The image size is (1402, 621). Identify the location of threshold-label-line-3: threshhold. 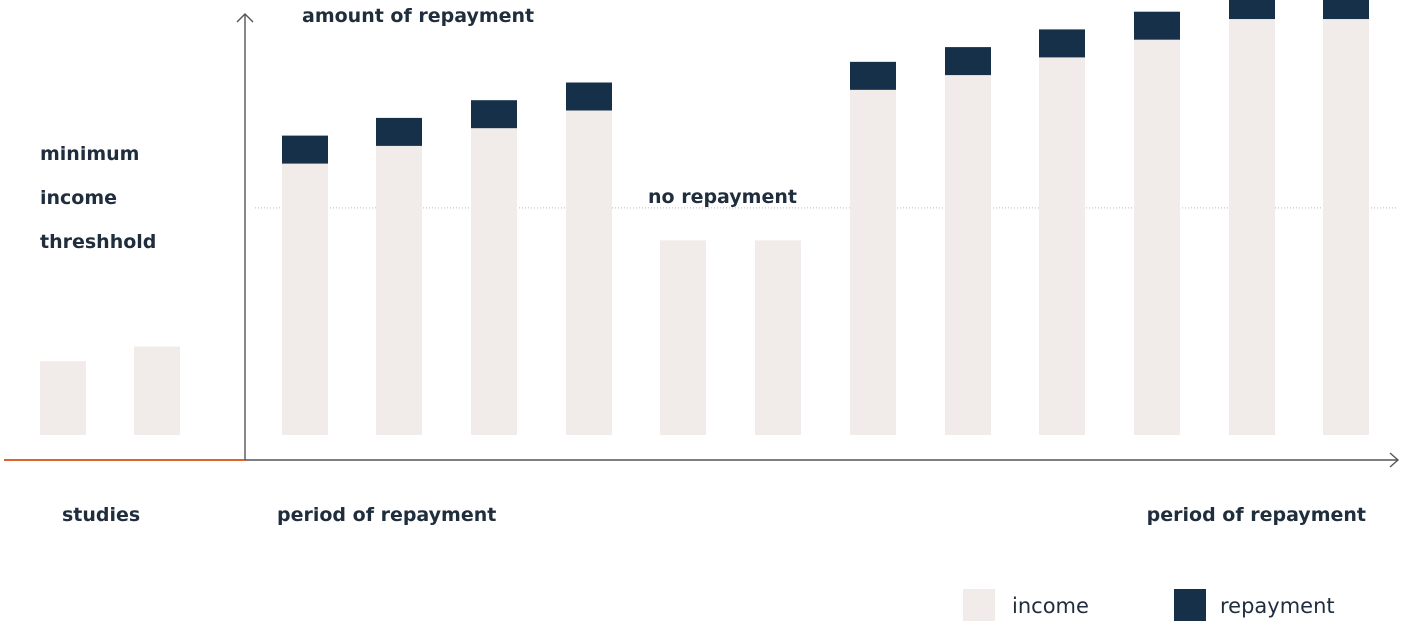
(98, 242).